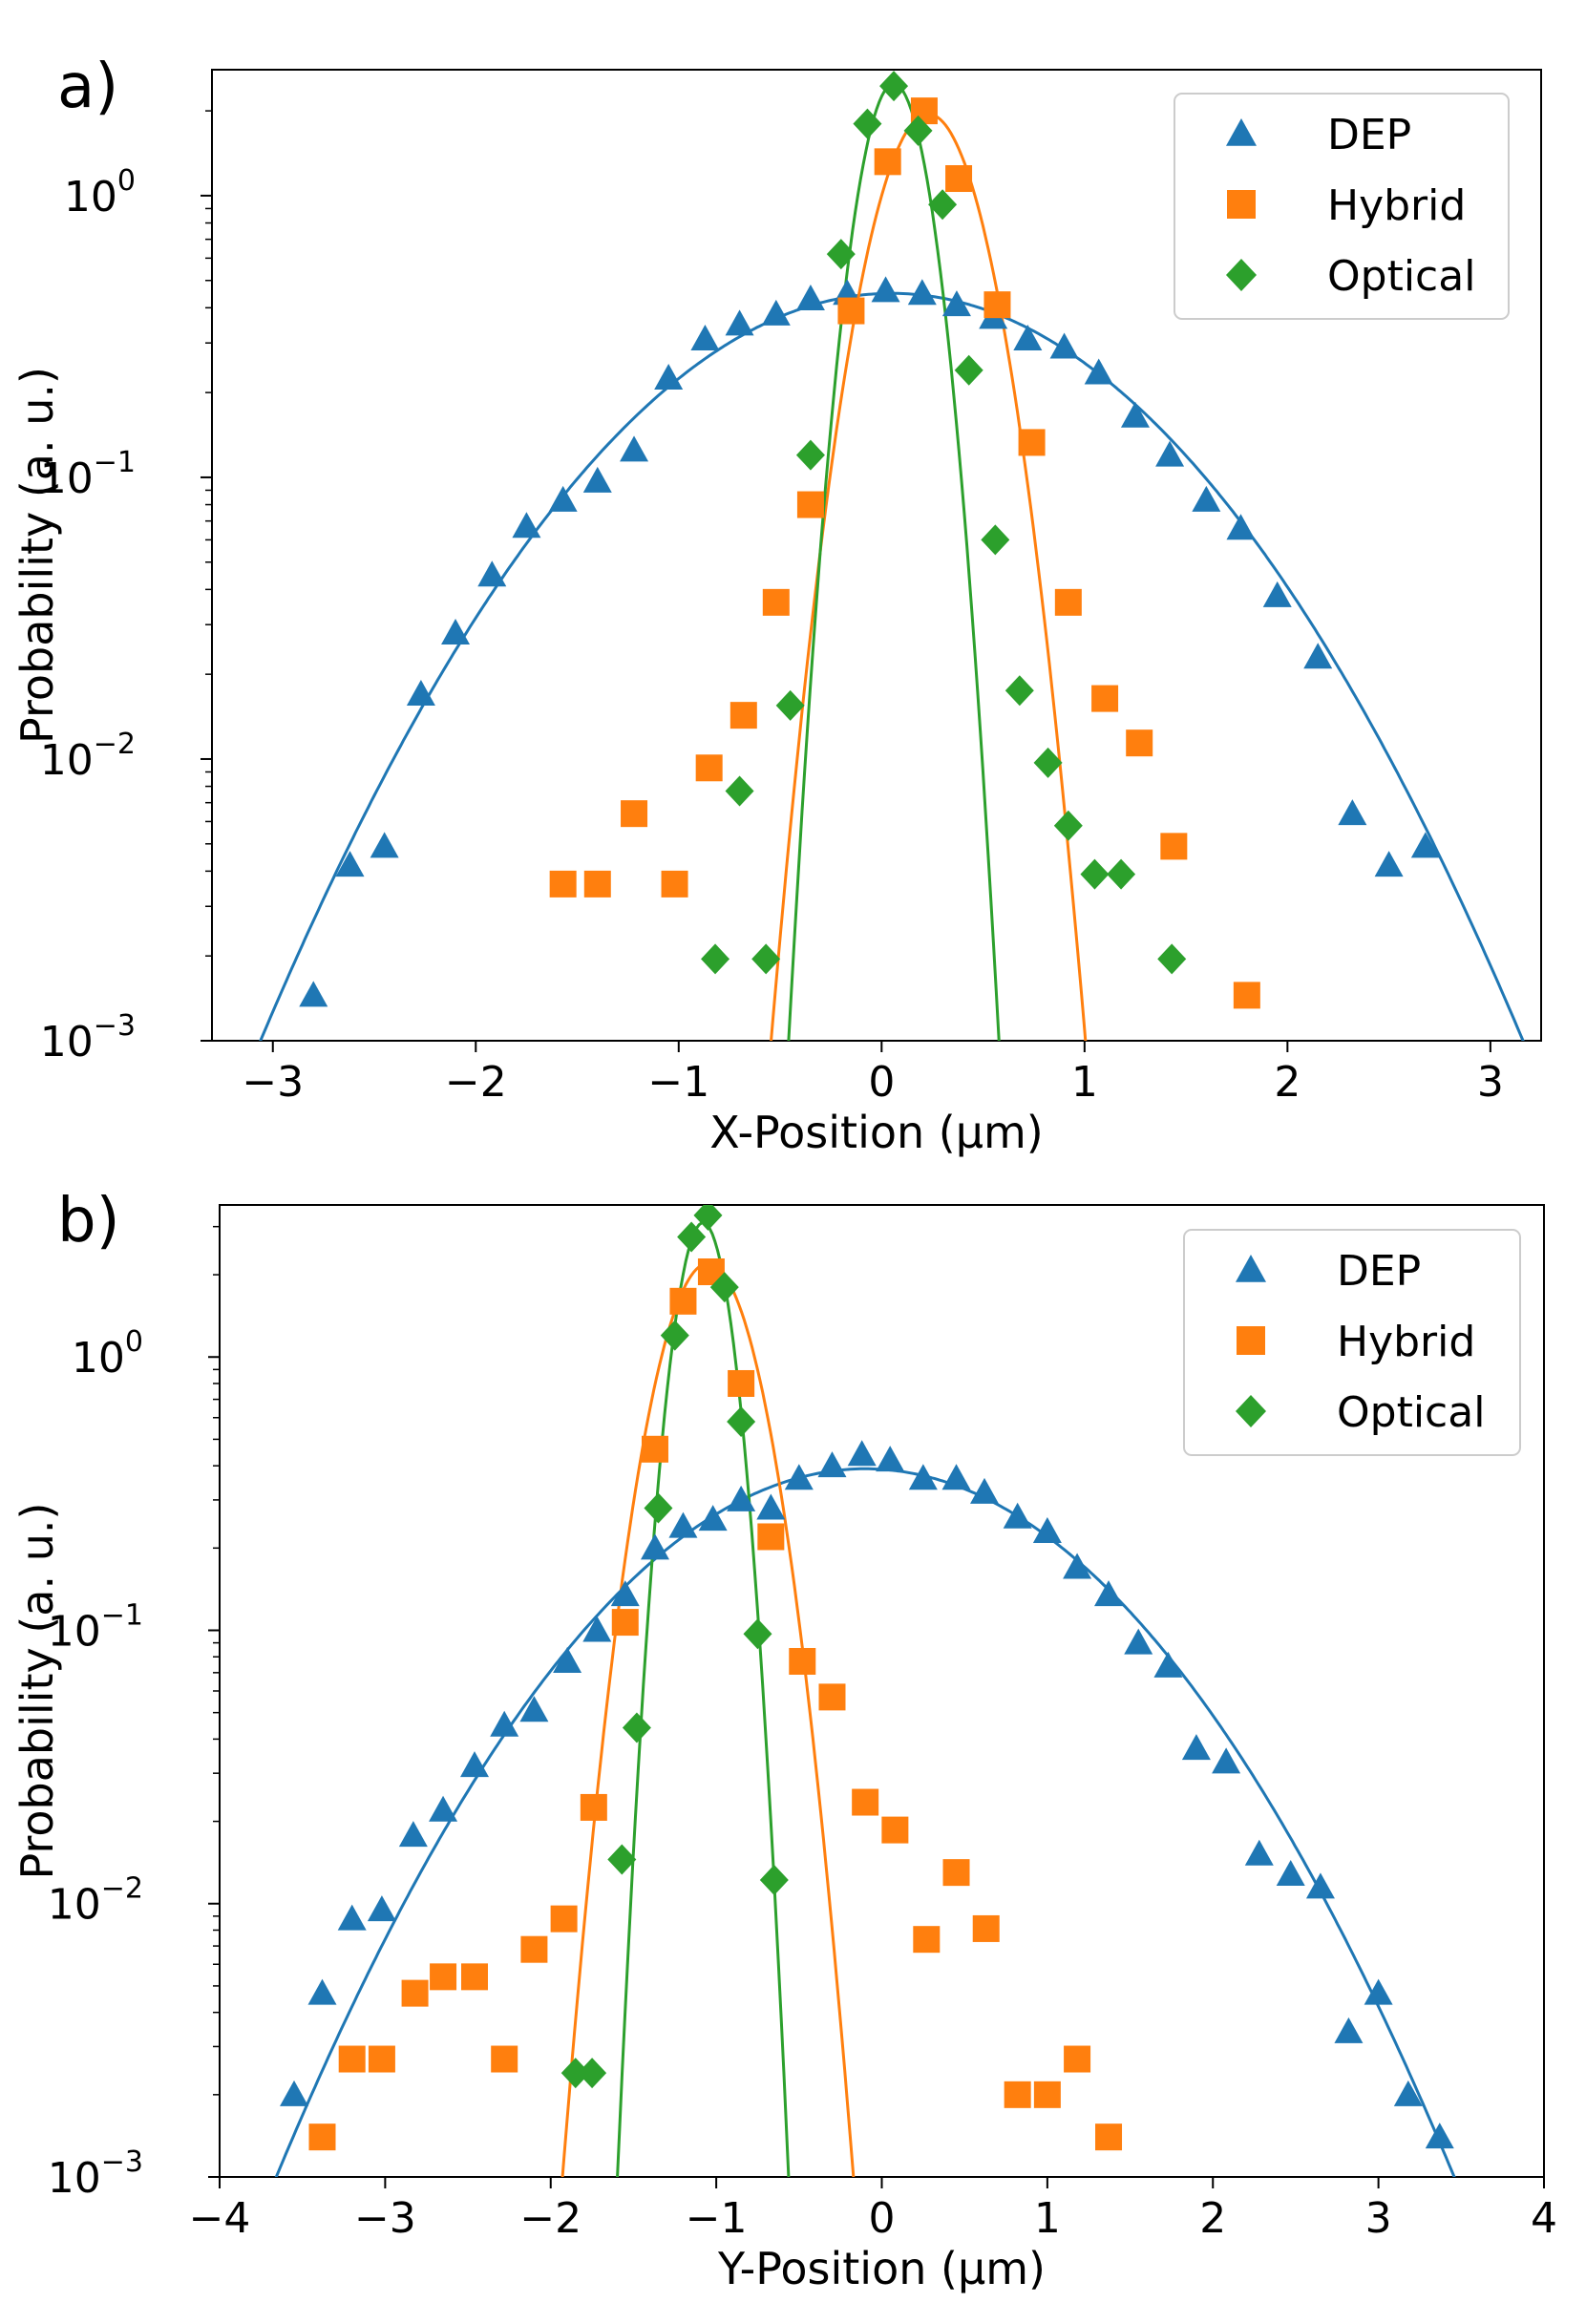  What do you see at coordinates (88, 1221) in the screenshot?
I see `panel-label: b)` at bounding box center [88, 1221].